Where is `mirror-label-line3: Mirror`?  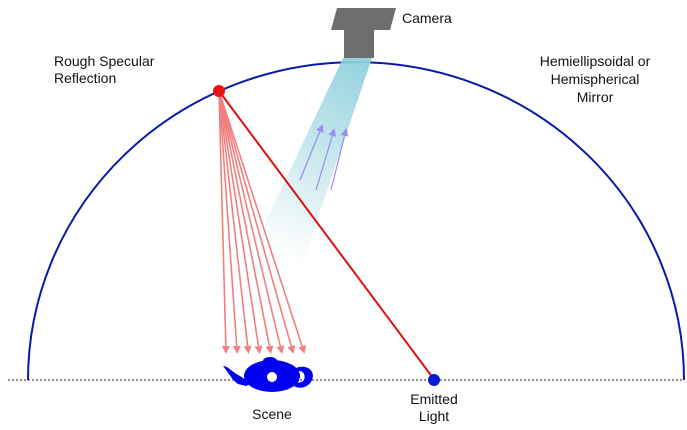
mirror-label-line3: Mirror is located at coordinates (595, 97).